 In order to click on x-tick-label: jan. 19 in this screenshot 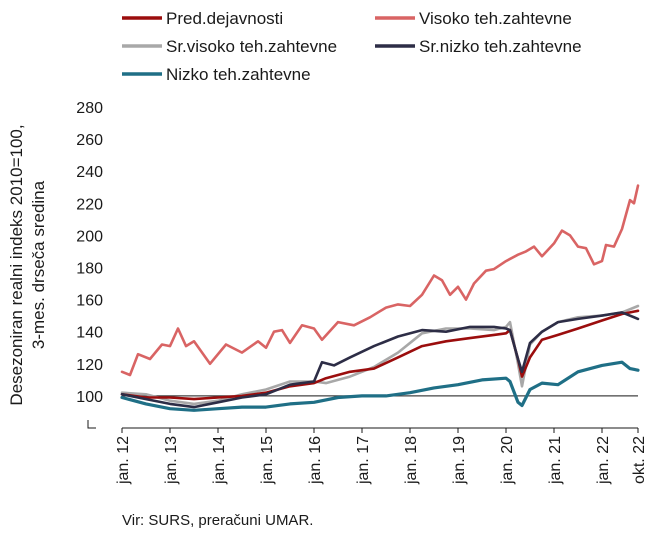, I will do `click(459, 460)`.